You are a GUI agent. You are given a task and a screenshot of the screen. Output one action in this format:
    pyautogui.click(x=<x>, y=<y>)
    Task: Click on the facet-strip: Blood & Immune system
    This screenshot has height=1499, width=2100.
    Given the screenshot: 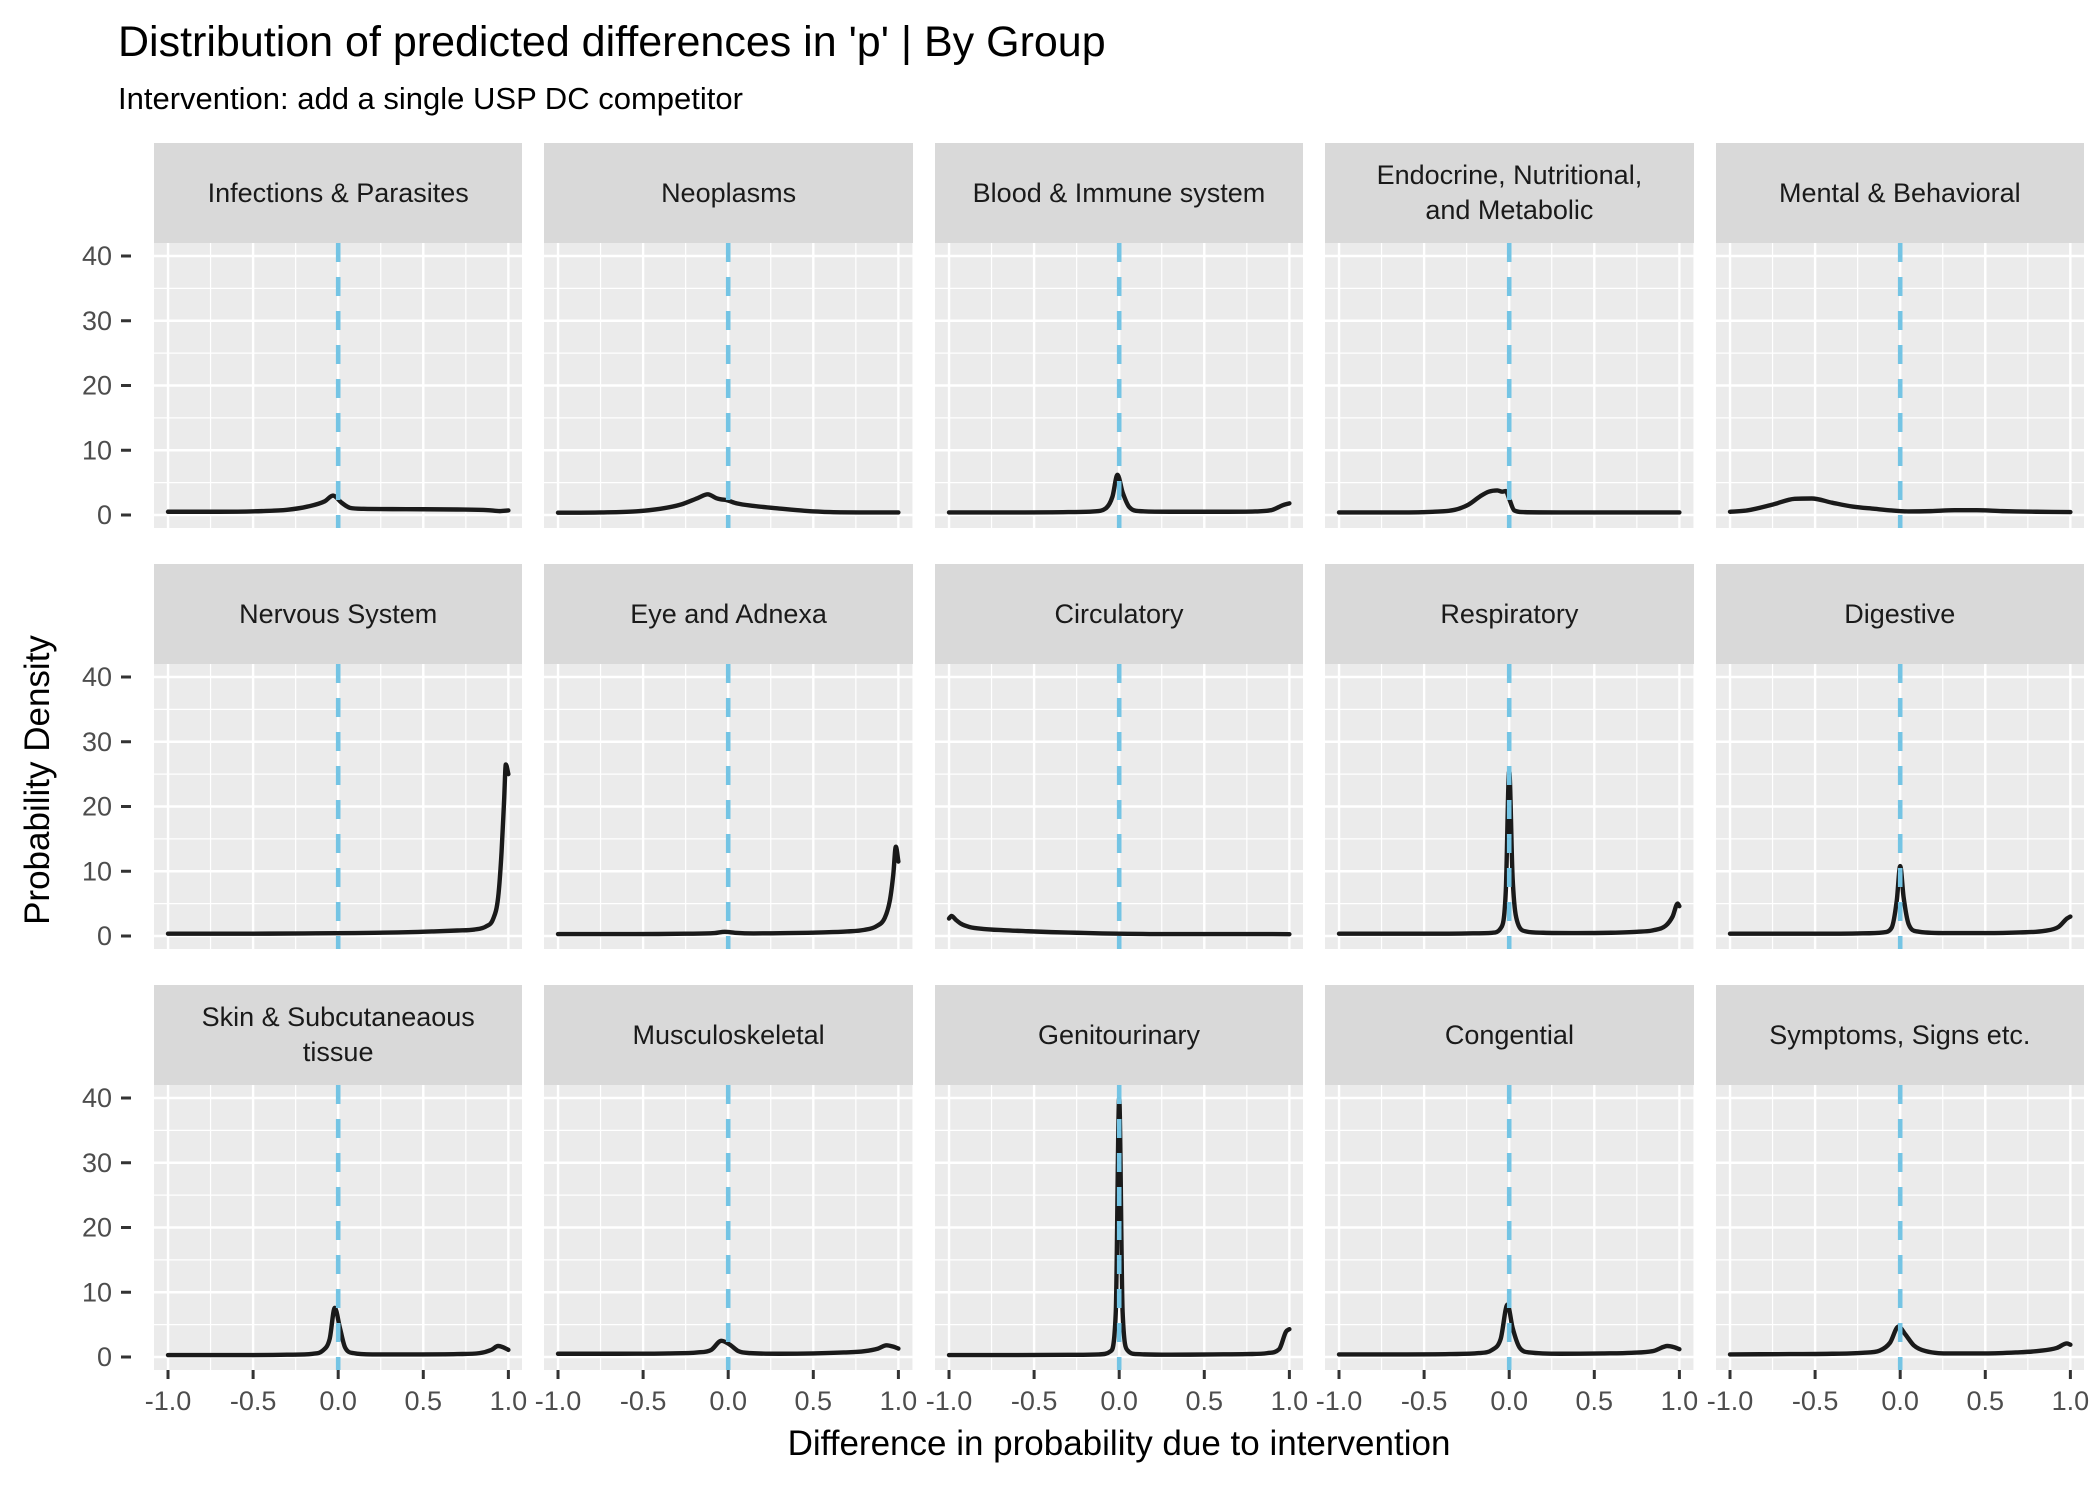 What is the action you would take?
    pyautogui.click(x=1119, y=193)
    